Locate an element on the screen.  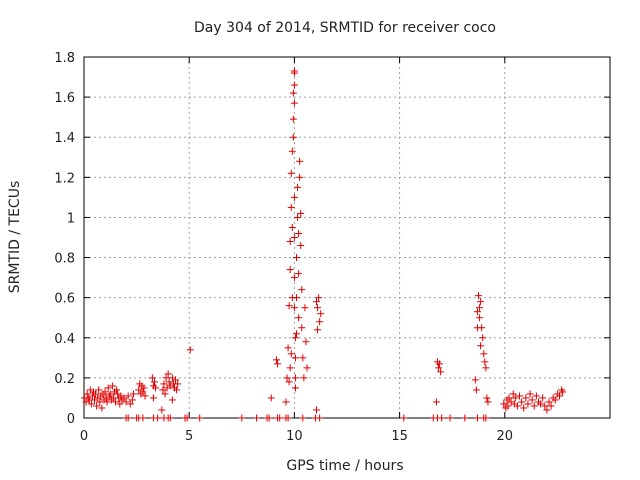
y-tick-label: 1.2 is located at coordinates (64, 178).